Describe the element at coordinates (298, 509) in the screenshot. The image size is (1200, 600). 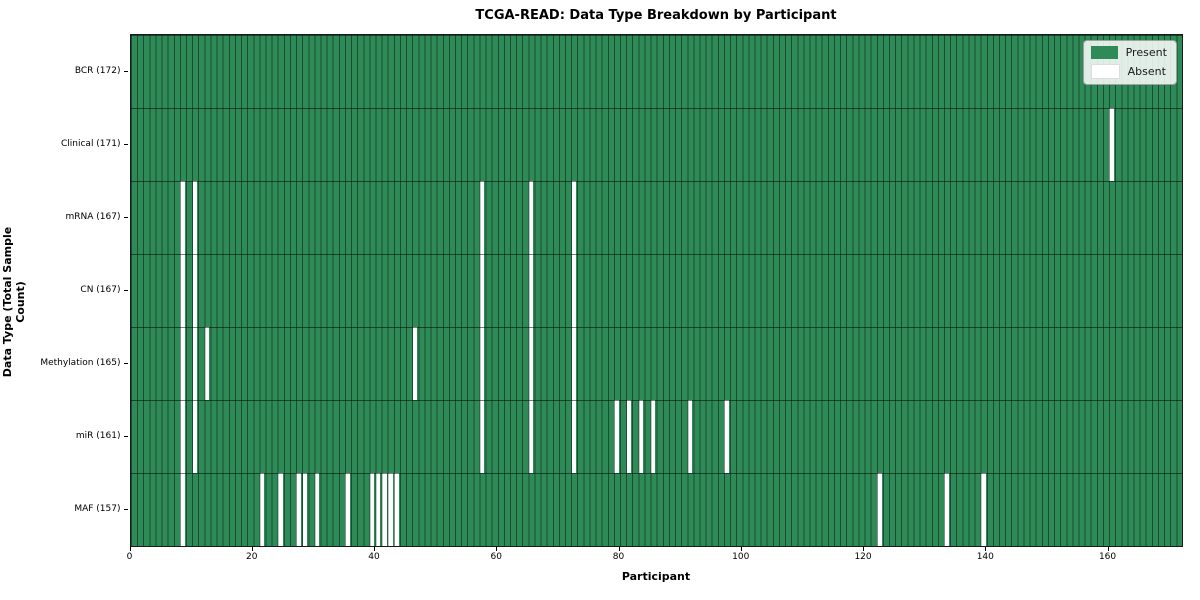
I see `absent-bar-MAF-p27` at that location.